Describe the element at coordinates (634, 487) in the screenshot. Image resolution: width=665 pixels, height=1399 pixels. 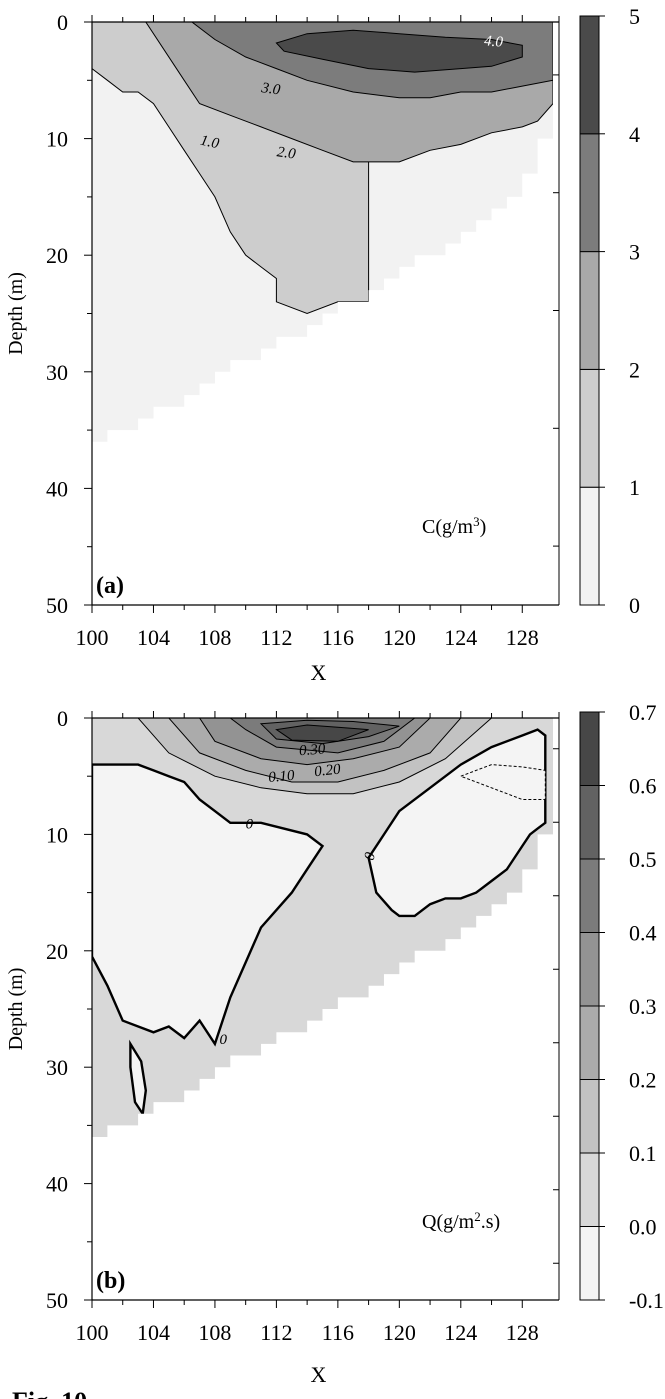
I see `colorbar-tick-label: 1` at that location.